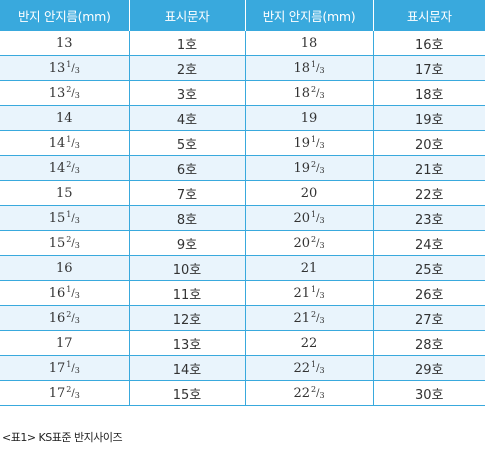 The height and width of the screenshot is (450, 485). What do you see at coordinates (187, 243) in the screenshot?
I see `size-code-cell-left: 9호` at bounding box center [187, 243].